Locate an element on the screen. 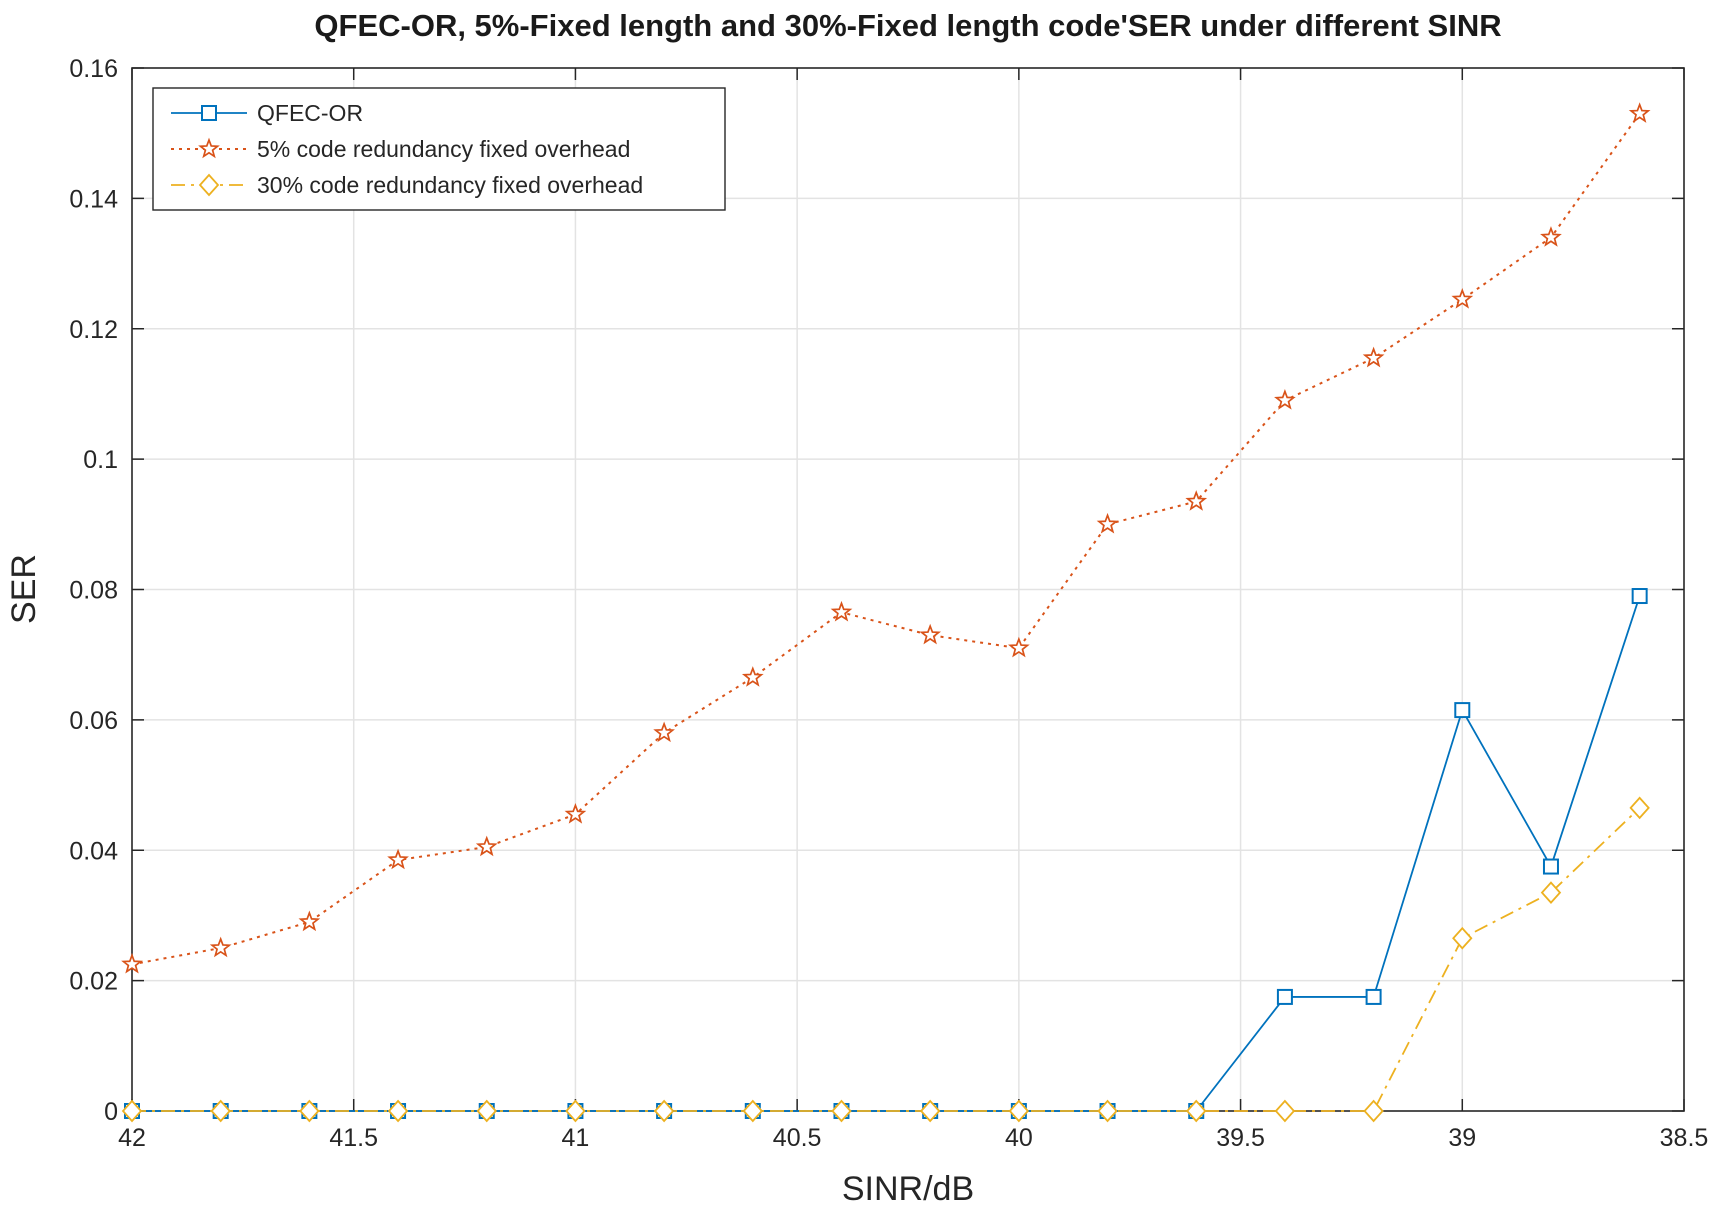 This screenshot has height=1210, width=1720. y-tick-label: 0.08 is located at coordinates (93, 591).